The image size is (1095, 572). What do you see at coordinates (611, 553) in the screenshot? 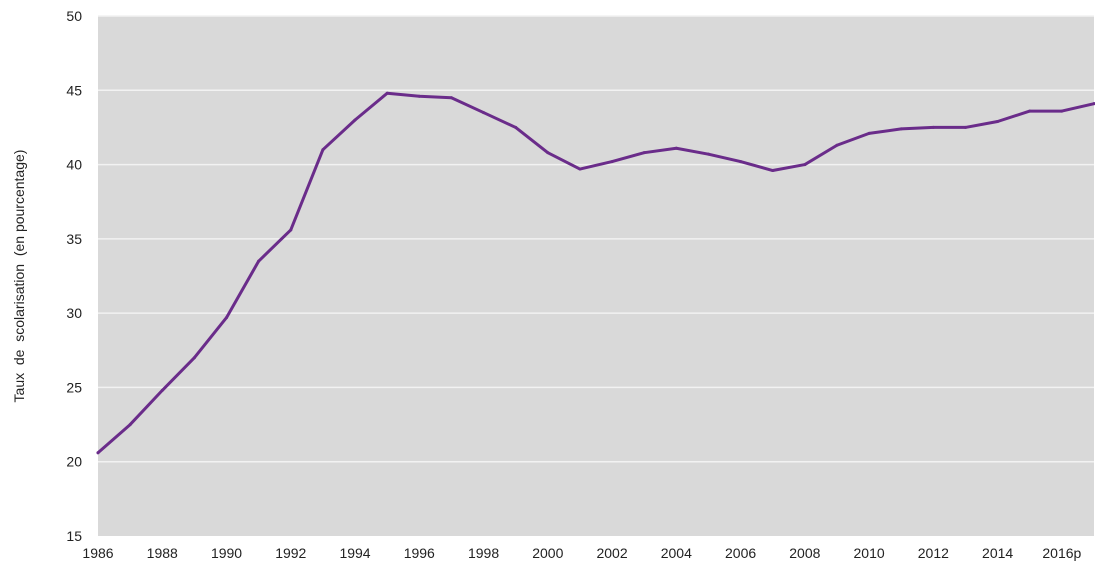
I see `x-tick-label: 2002` at bounding box center [611, 553].